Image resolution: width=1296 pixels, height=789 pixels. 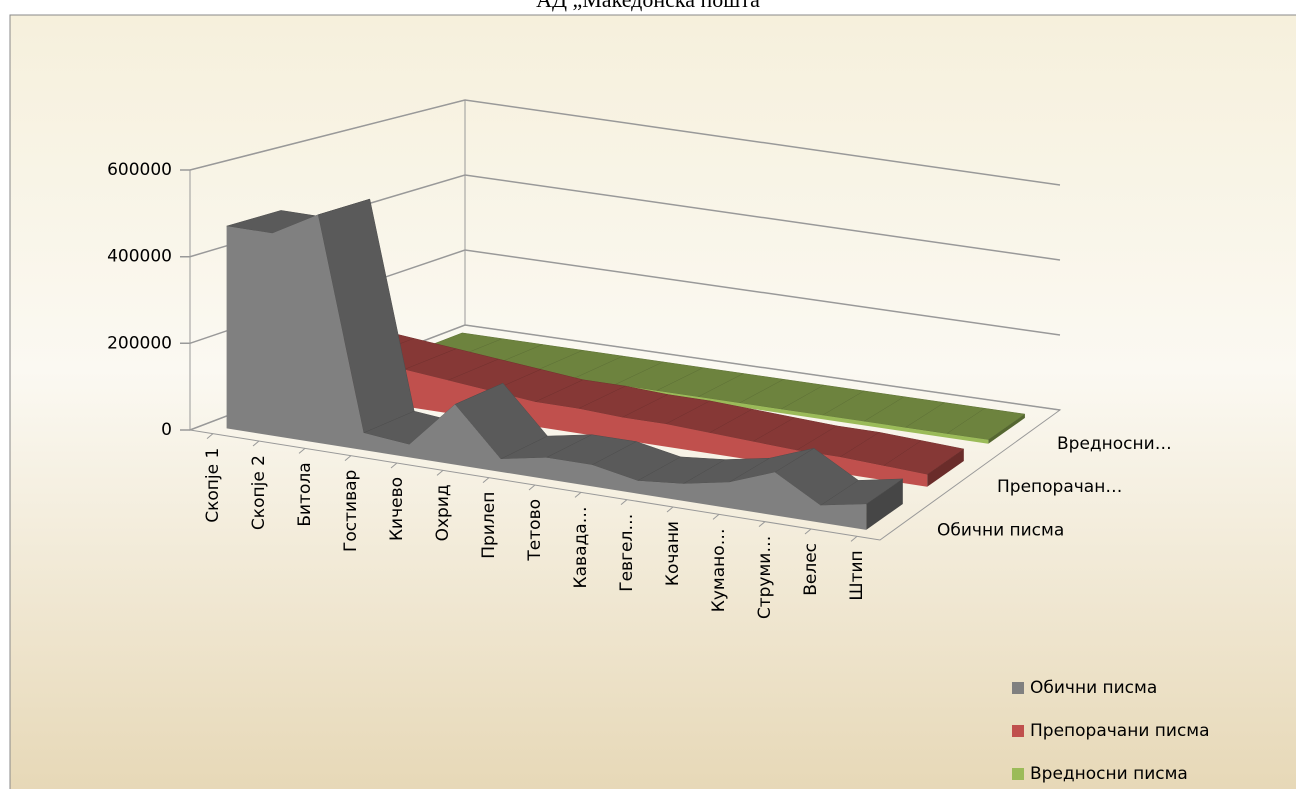 I want to click on grid-line, so click(x=620, y=142).